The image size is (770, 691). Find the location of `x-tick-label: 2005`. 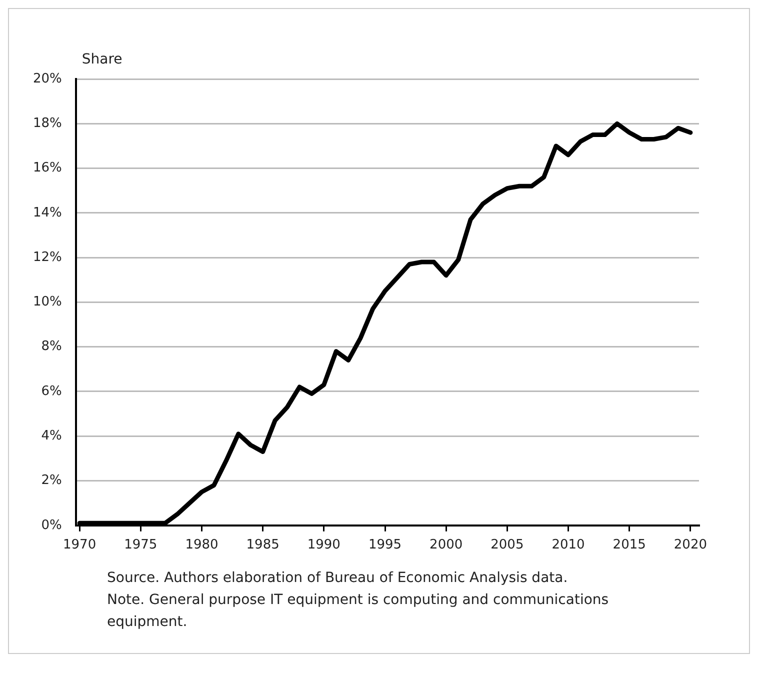

x-tick-label: 2005 is located at coordinates (507, 545).